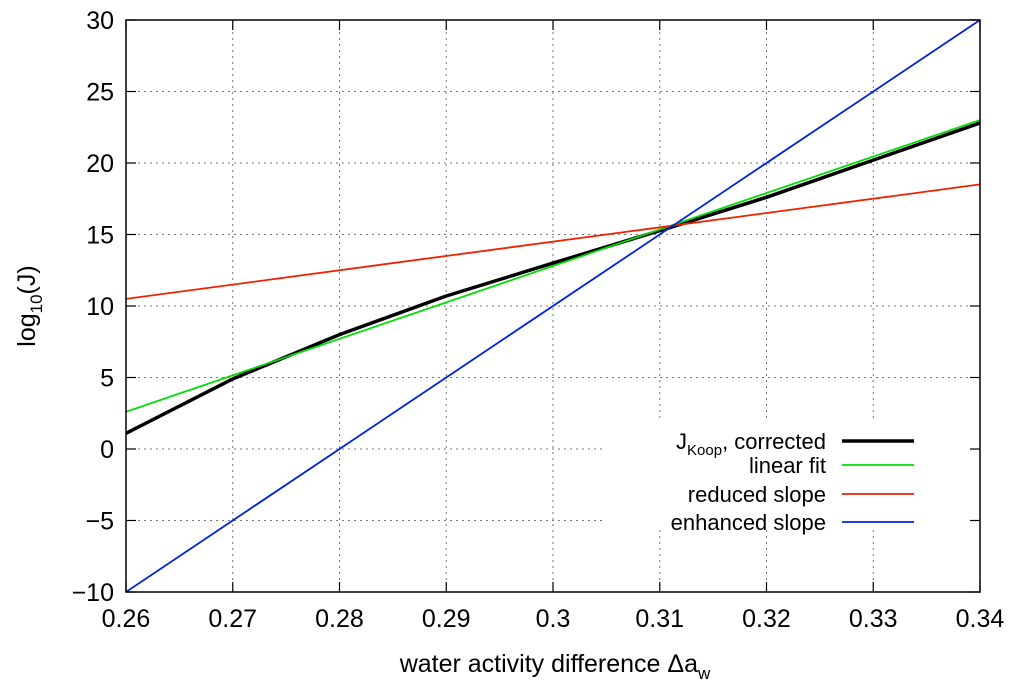  What do you see at coordinates (766, 619) in the screenshot?
I see `x-tick-label: 0.32` at bounding box center [766, 619].